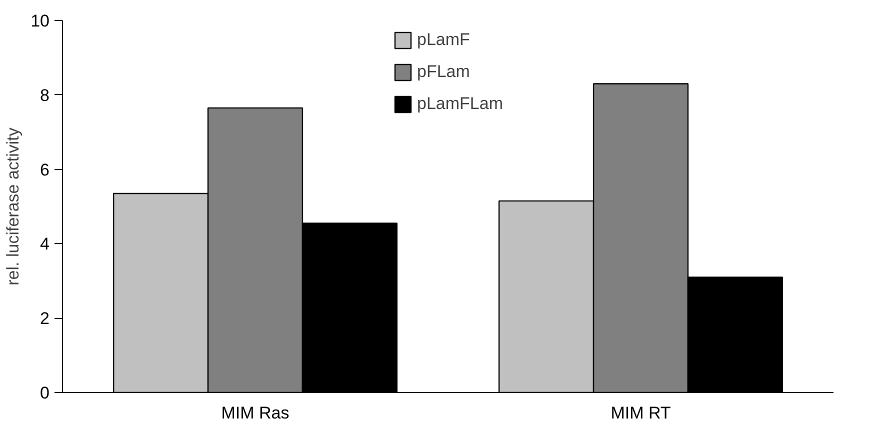 Image resolution: width=873 pixels, height=425 pixels. I want to click on y-tick-label: 0, so click(45, 393).